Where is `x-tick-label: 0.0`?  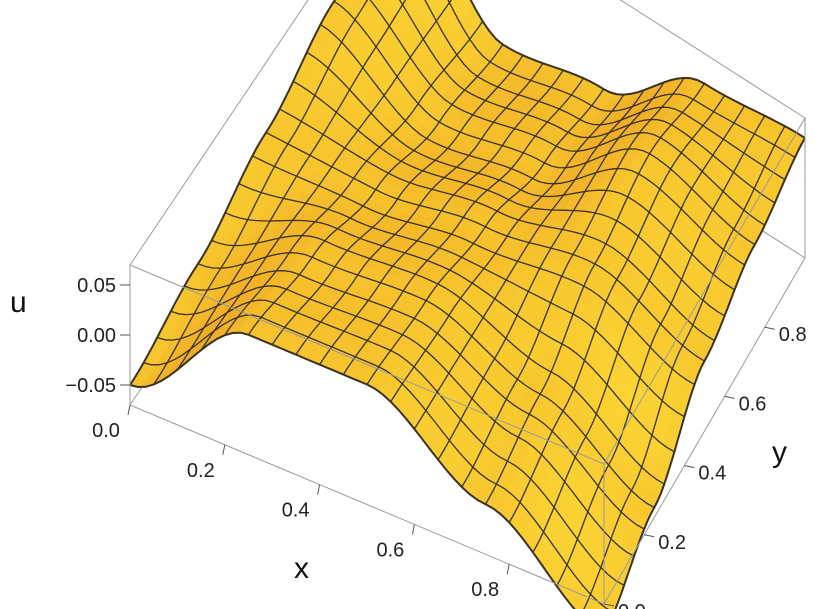
x-tick-label: 0.0 is located at coordinates (106, 431).